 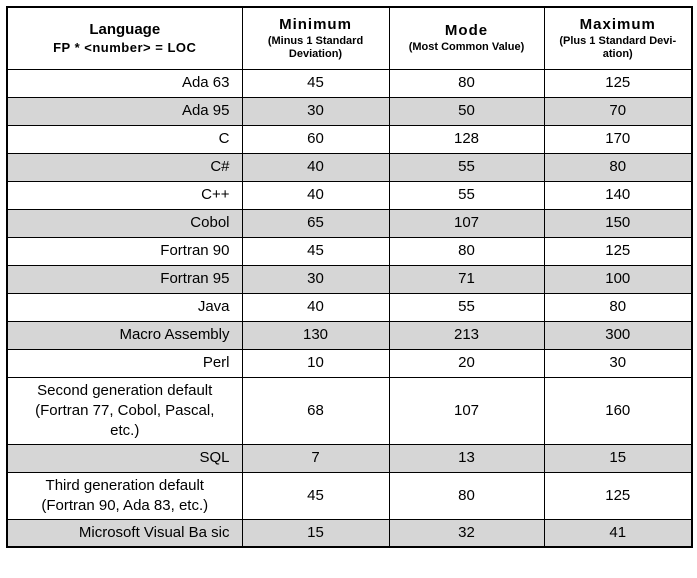 I want to click on metric-column-header: Maximum (Plus 1 Standard Devi- ation), so click(x=618, y=38).